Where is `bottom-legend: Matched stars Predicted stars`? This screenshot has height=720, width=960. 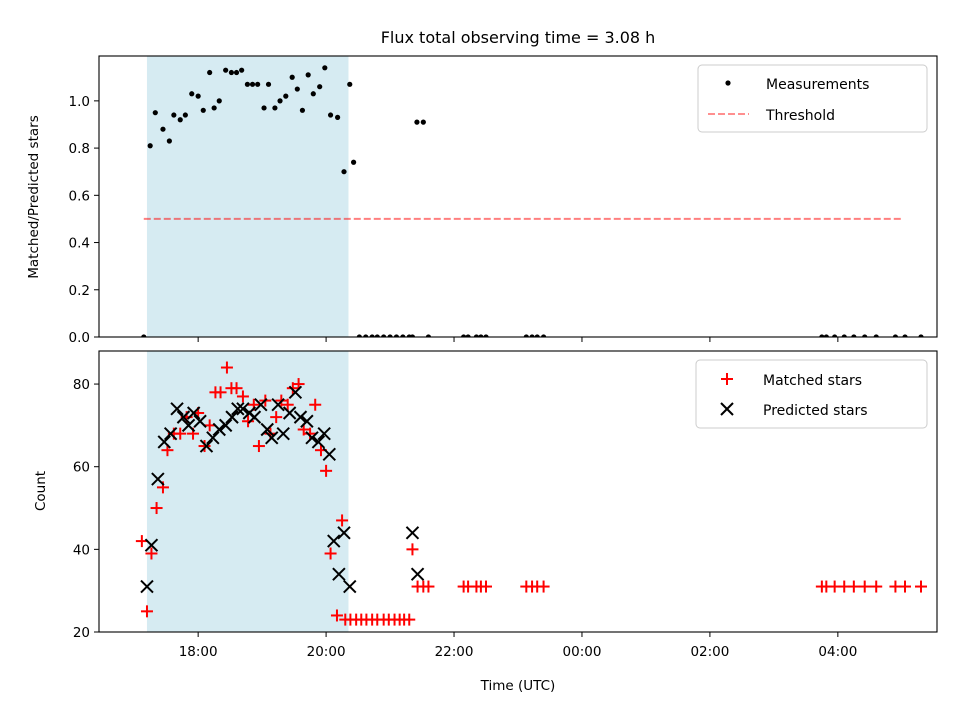
bottom-legend: Matched stars Predicted stars is located at coordinates (811, 394).